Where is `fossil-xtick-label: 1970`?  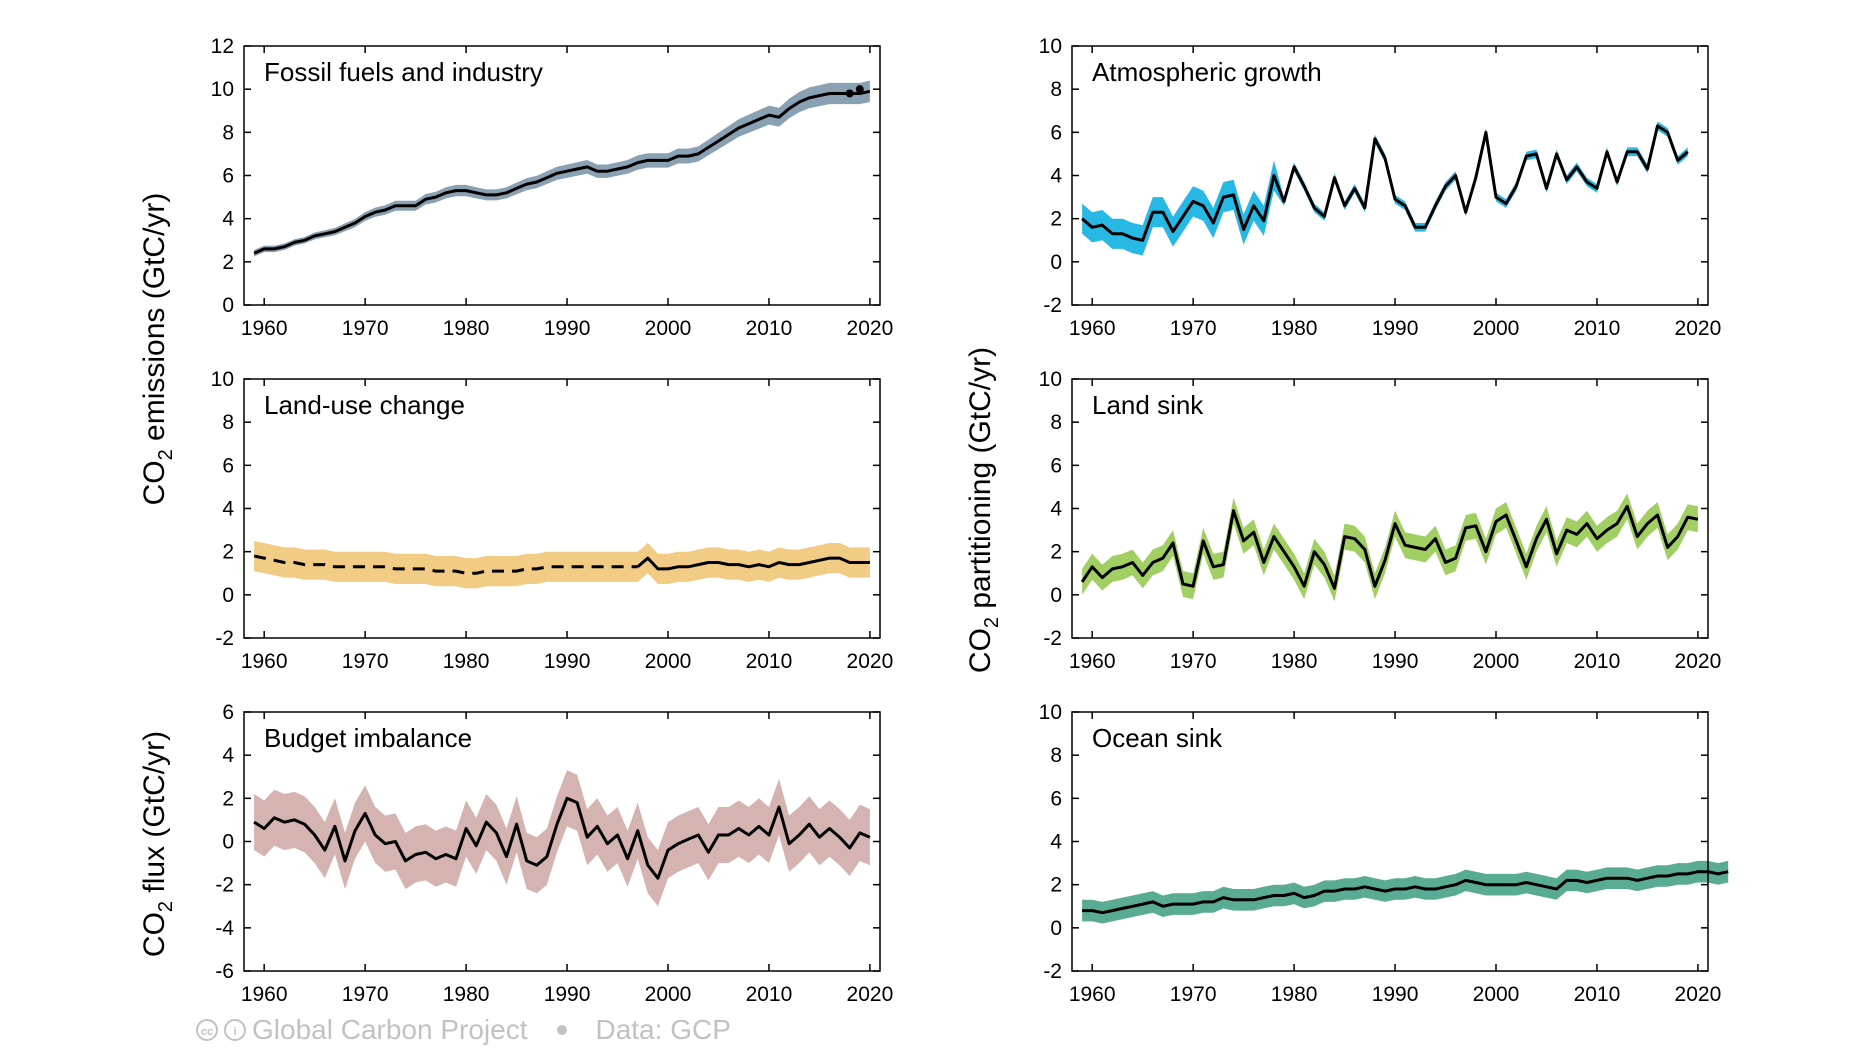 fossil-xtick-label: 1970 is located at coordinates (365, 328).